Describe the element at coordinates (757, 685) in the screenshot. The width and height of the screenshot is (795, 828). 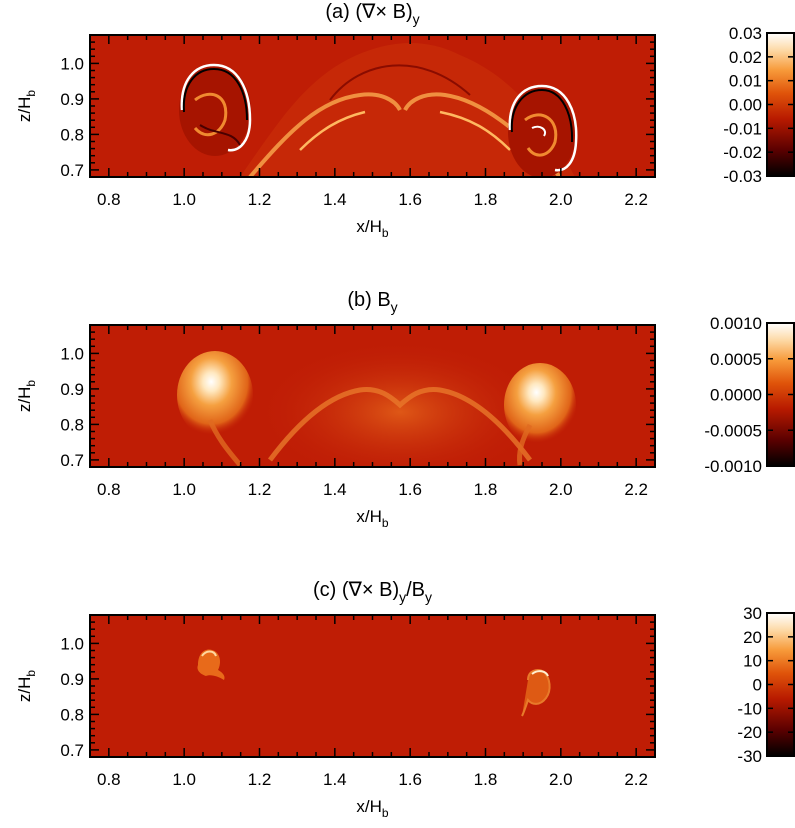
I see `colorbar-tick-label: 0` at that location.